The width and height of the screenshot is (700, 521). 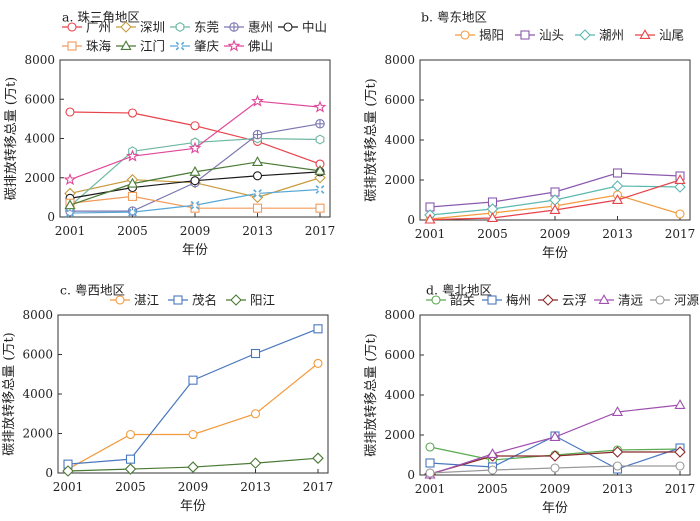 I want to click on legend-label: 中山, so click(x=314, y=27).